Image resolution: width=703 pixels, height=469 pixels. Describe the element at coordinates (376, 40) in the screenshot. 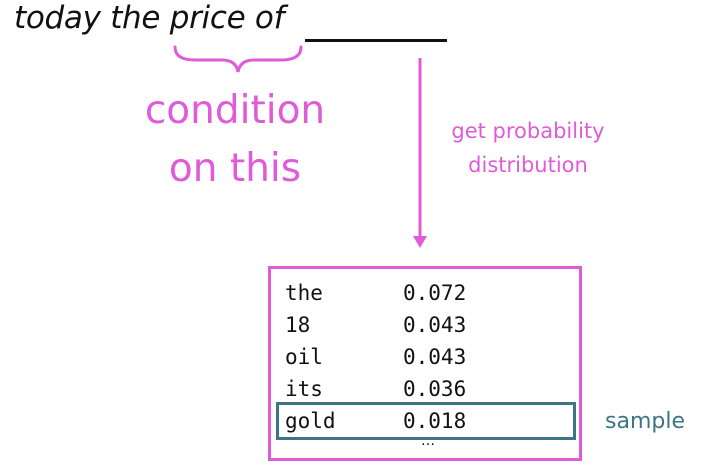

I see `blank-slot` at that location.